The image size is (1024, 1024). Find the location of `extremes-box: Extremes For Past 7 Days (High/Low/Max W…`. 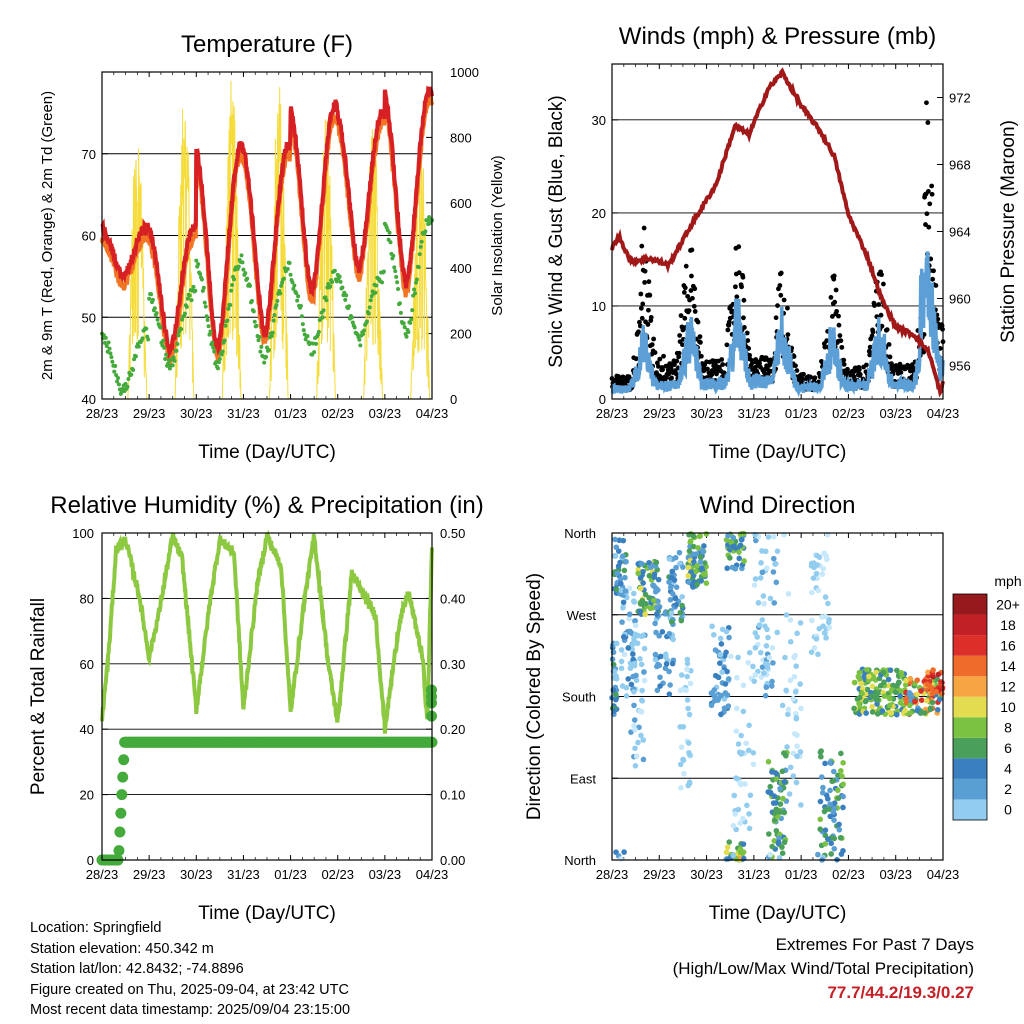

extremes-box: Extremes For Past 7 Days (High/Low/Max W… is located at coordinates (823, 969).